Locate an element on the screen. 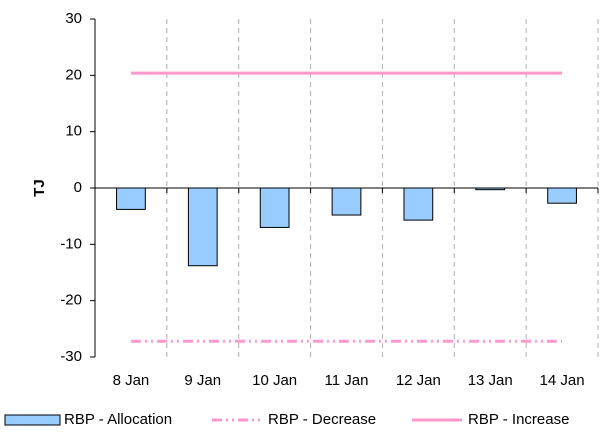 The image size is (603, 434). x-tick-label: 10 Jan is located at coordinates (274, 380).